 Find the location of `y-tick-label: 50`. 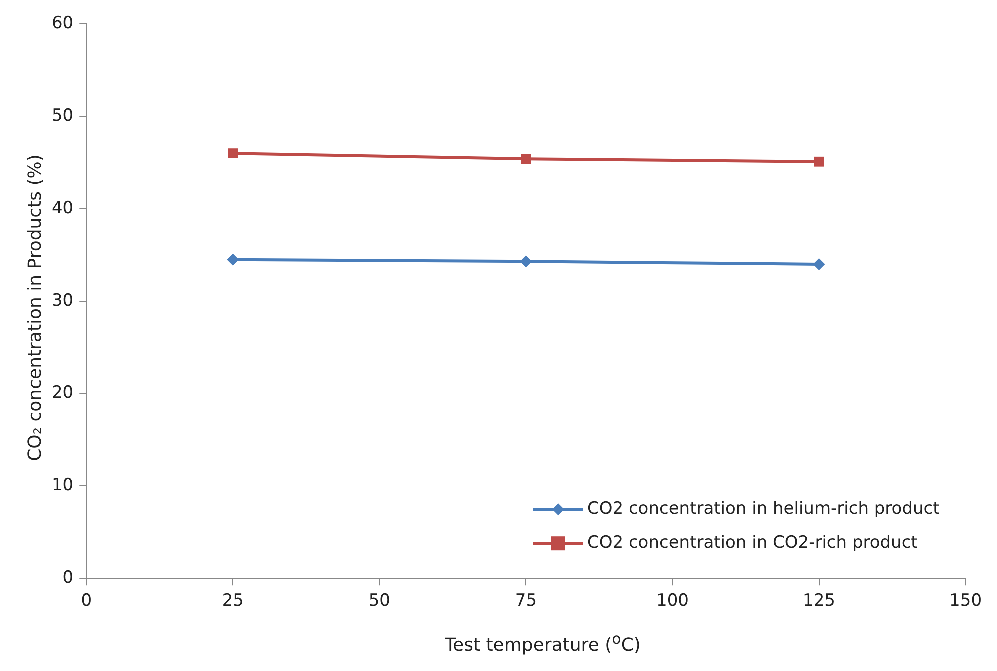

y-tick-label: 50 is located at coordinates (63, 116).